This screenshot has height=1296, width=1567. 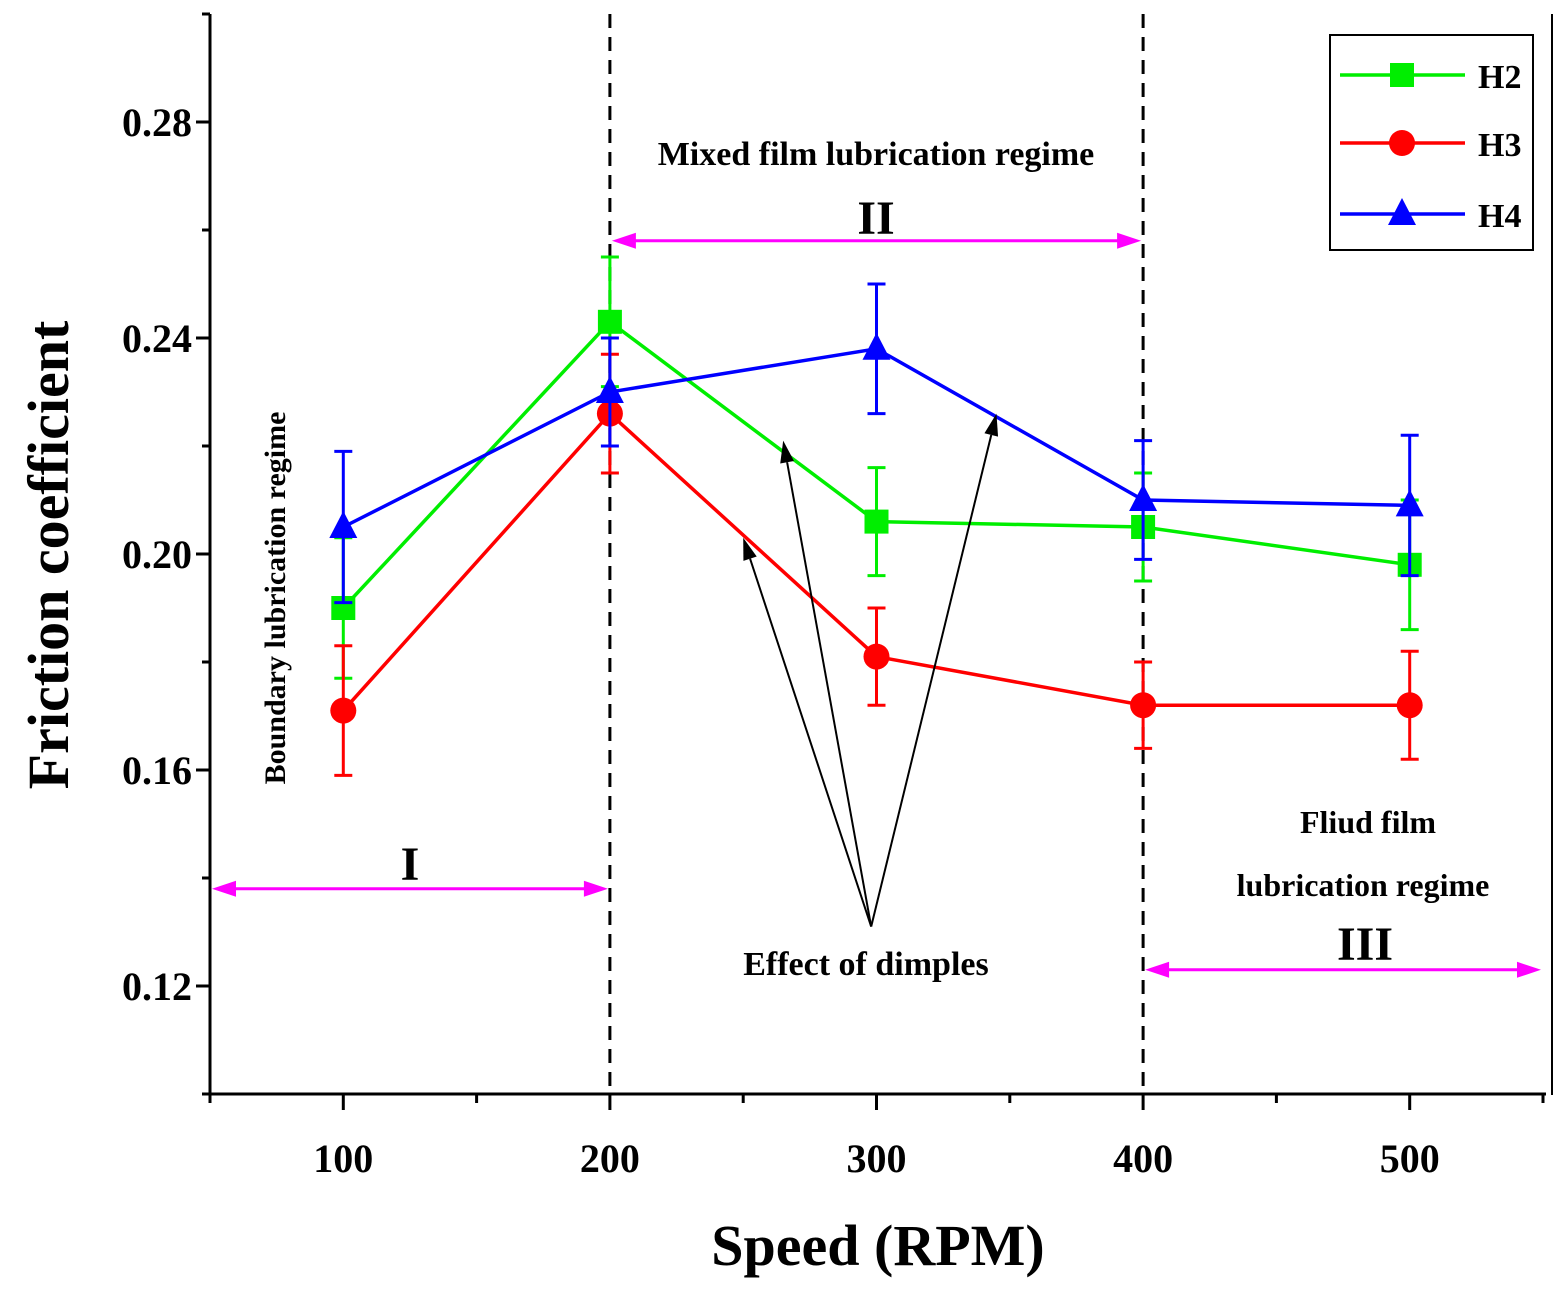 I want to click on y-tick-label: 0.16, so click(x=157, y=770).